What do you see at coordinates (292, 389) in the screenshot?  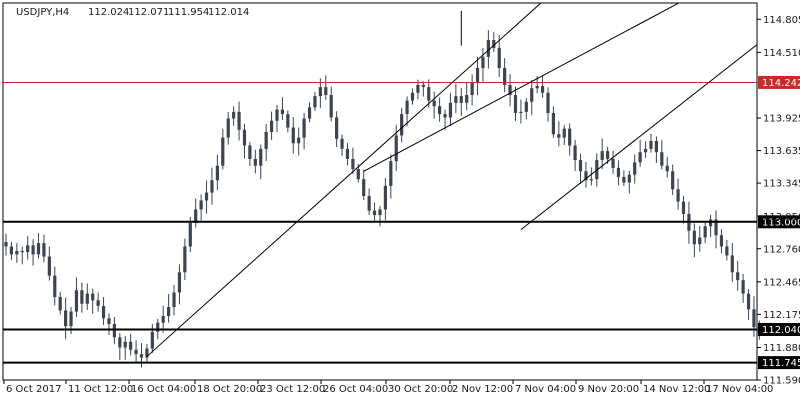 I see `x-tick-label: 23 Oct 12:00` at bounding box center [292, 389].